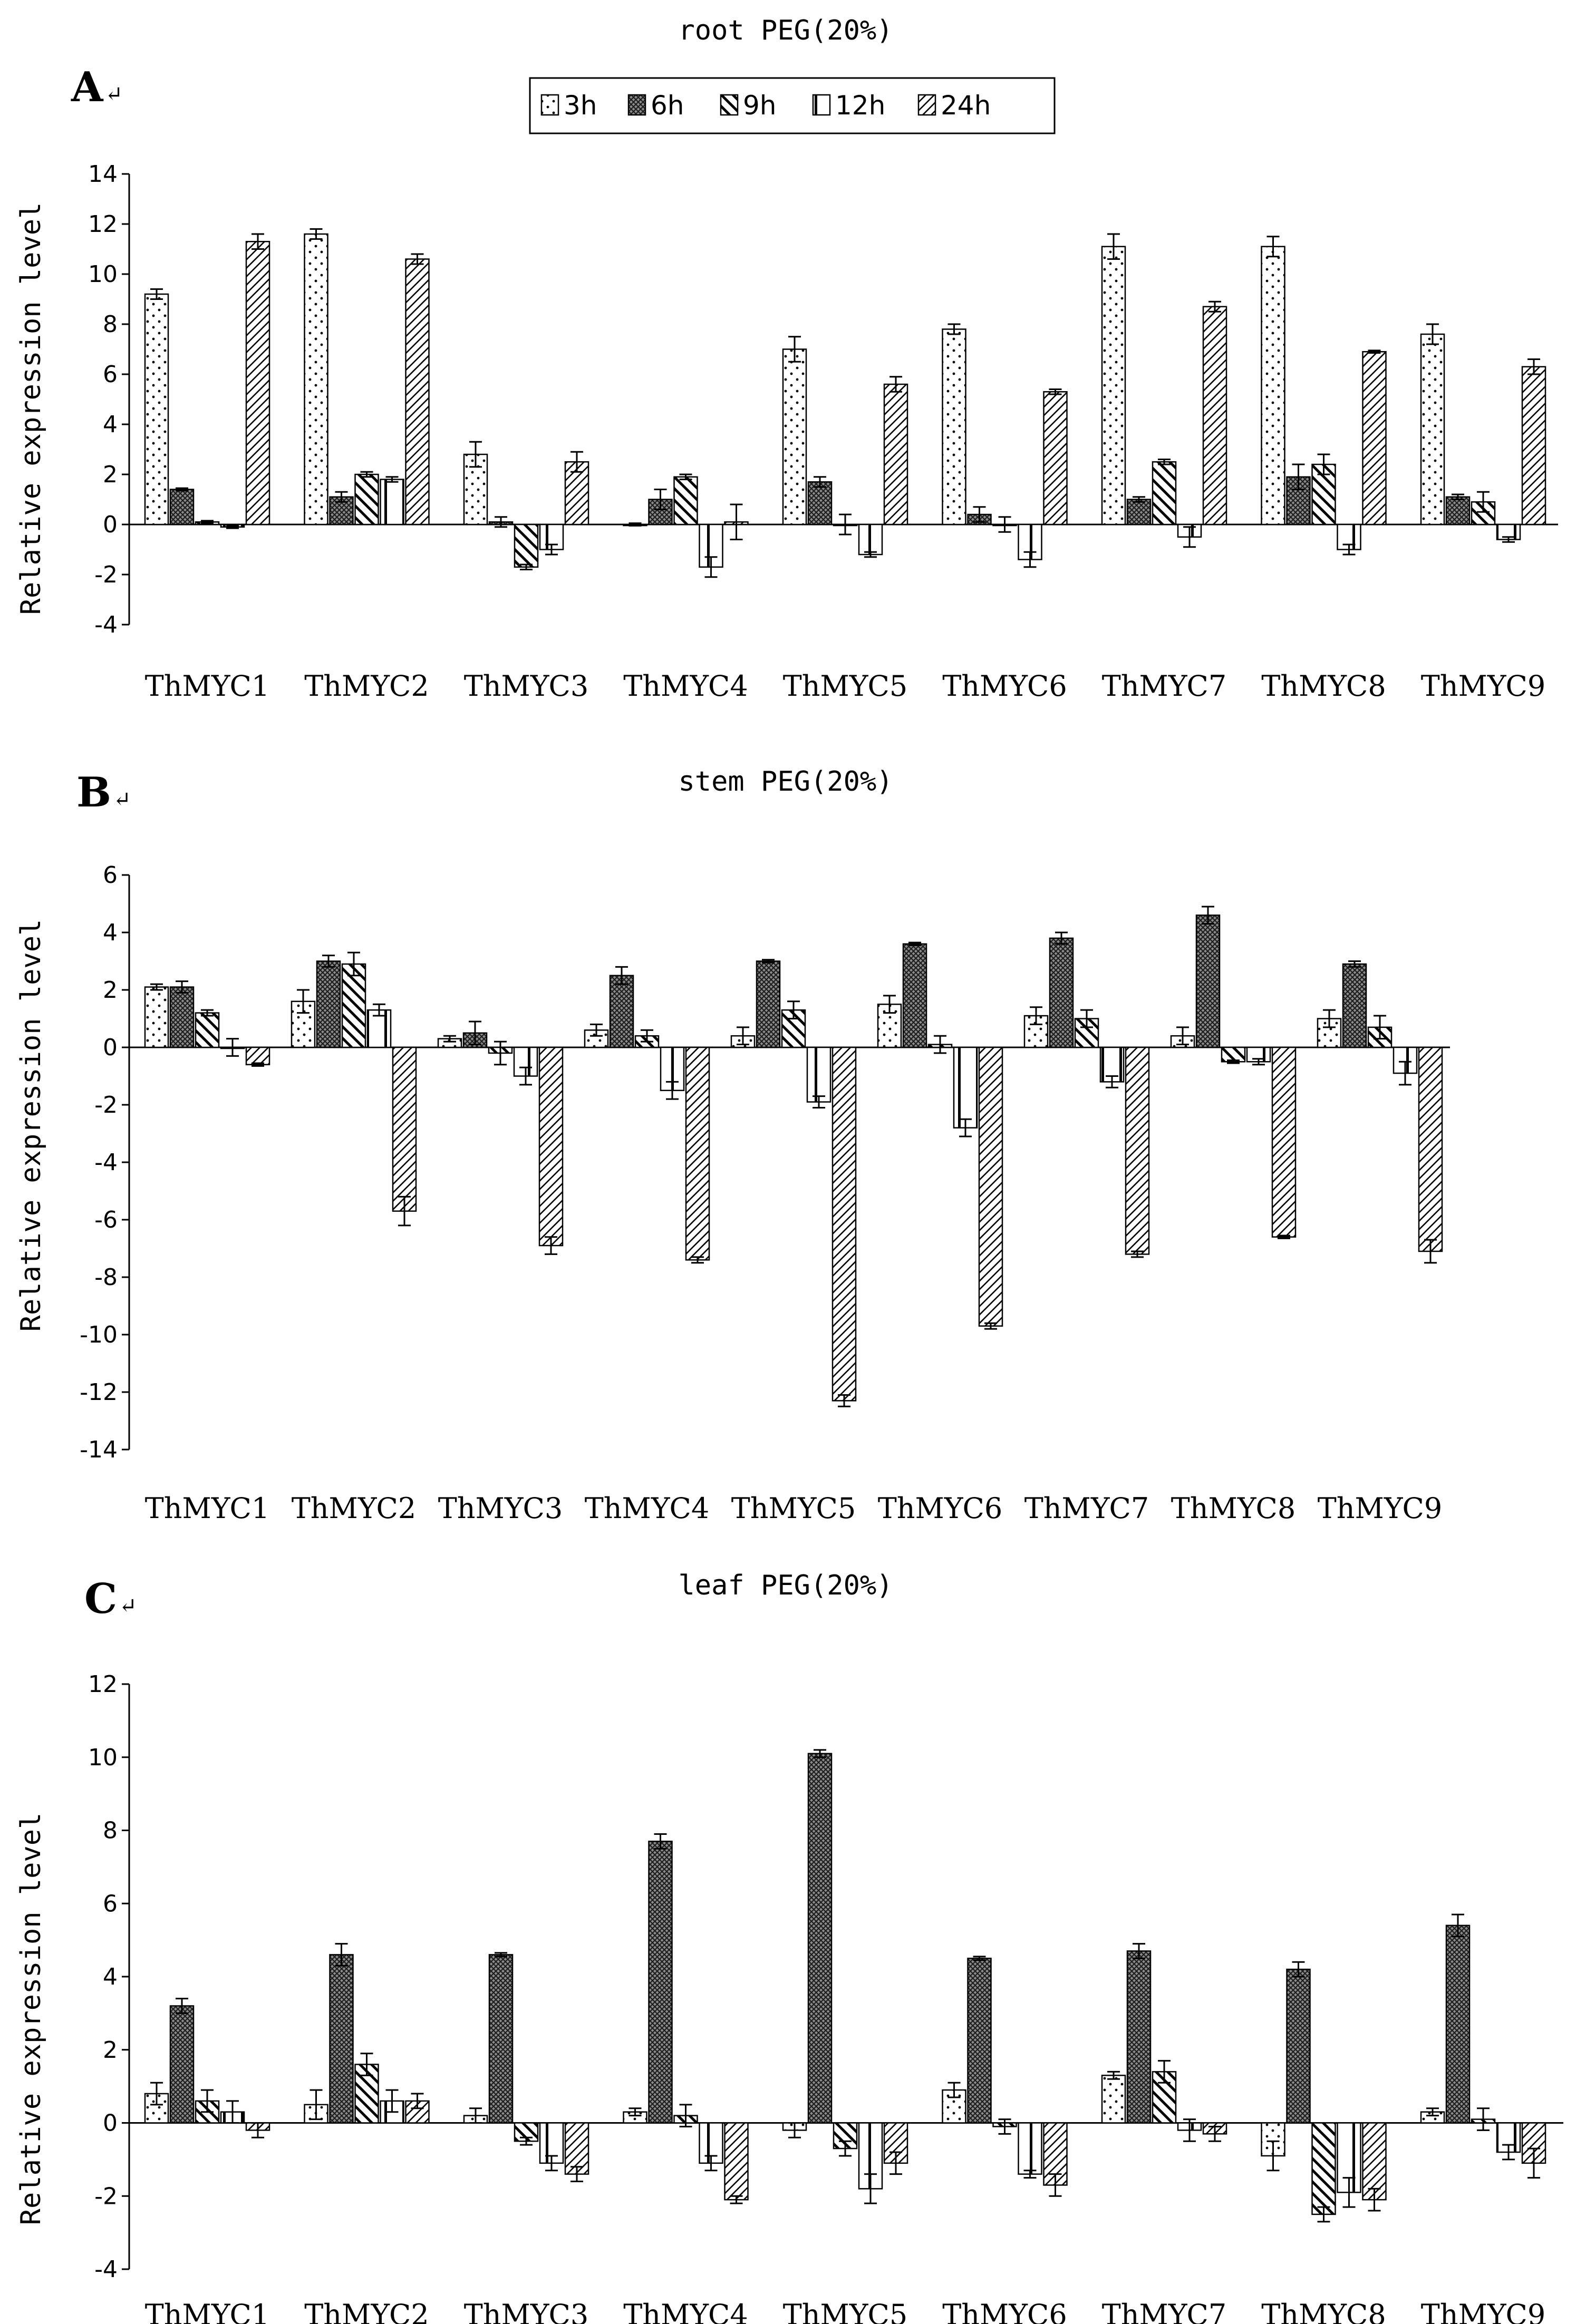 Image resolution: width=1576 pixels, height=2324 pixels. I want to click on y-tick-label: -8, so click(106, 1277).